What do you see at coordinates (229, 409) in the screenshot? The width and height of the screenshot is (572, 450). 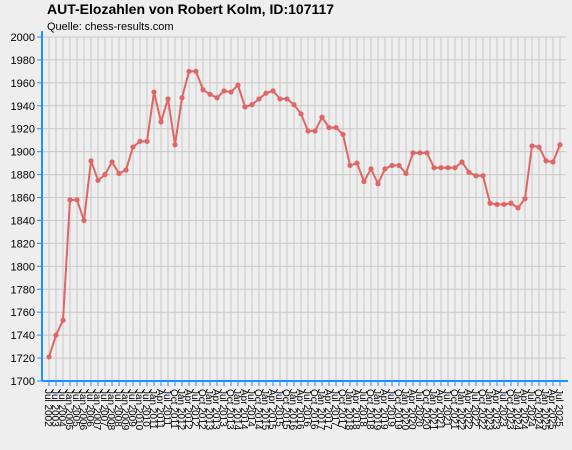 I see `x-tick-label: Oct 2013` at bounding box center [229, 409].